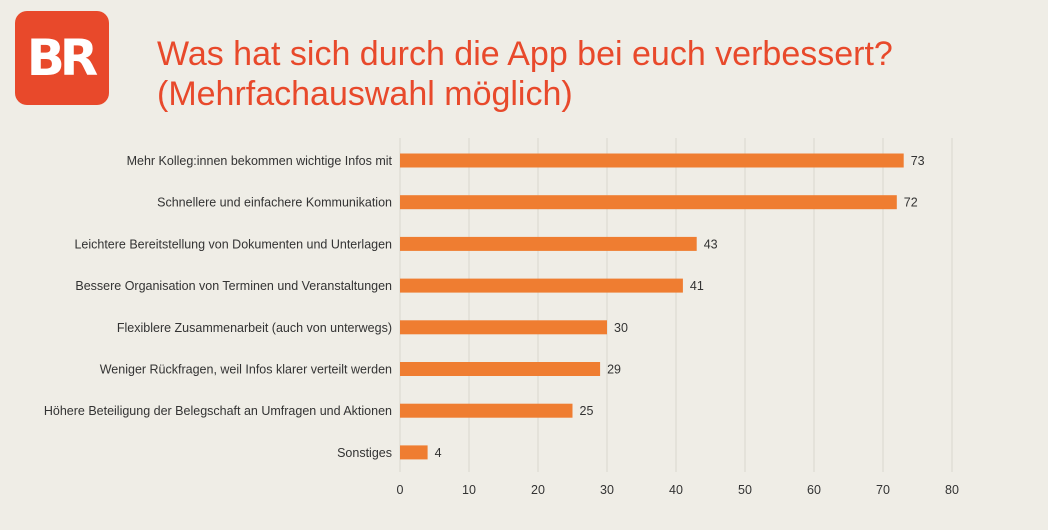 This screenshot has width=1048, height=530. I want to click on x-tick-label: 70, so click(883, 490).